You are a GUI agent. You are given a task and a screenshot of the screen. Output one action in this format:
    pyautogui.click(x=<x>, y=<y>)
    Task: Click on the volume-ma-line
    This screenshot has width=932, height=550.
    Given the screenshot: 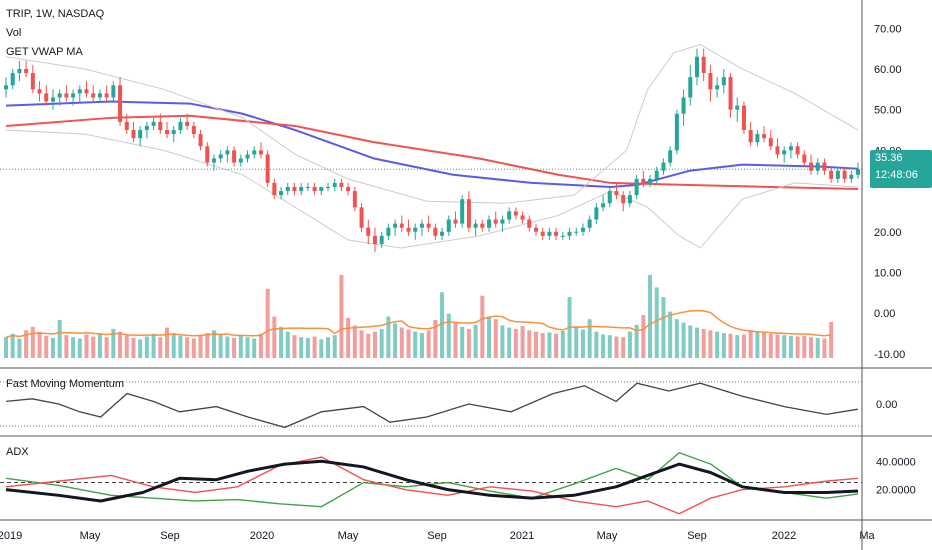 What is the action you would take?
    pyautogui.click(x=418, y=323)
    